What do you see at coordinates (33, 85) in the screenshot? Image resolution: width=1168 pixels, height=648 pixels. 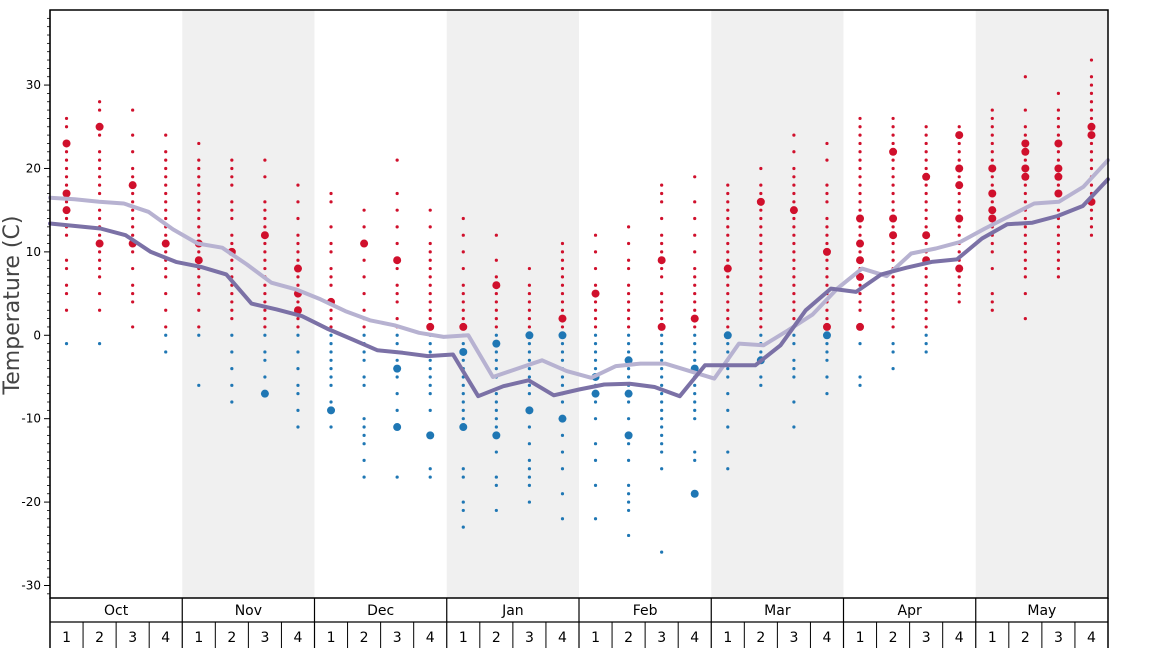 I see `y-tick-label: 30` at bounding box center [33, 85].